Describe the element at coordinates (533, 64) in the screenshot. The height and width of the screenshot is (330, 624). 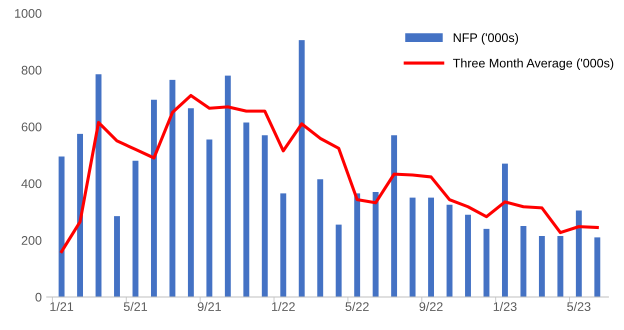
I see `legend-label: Three Month Average ('000s)` at that location.